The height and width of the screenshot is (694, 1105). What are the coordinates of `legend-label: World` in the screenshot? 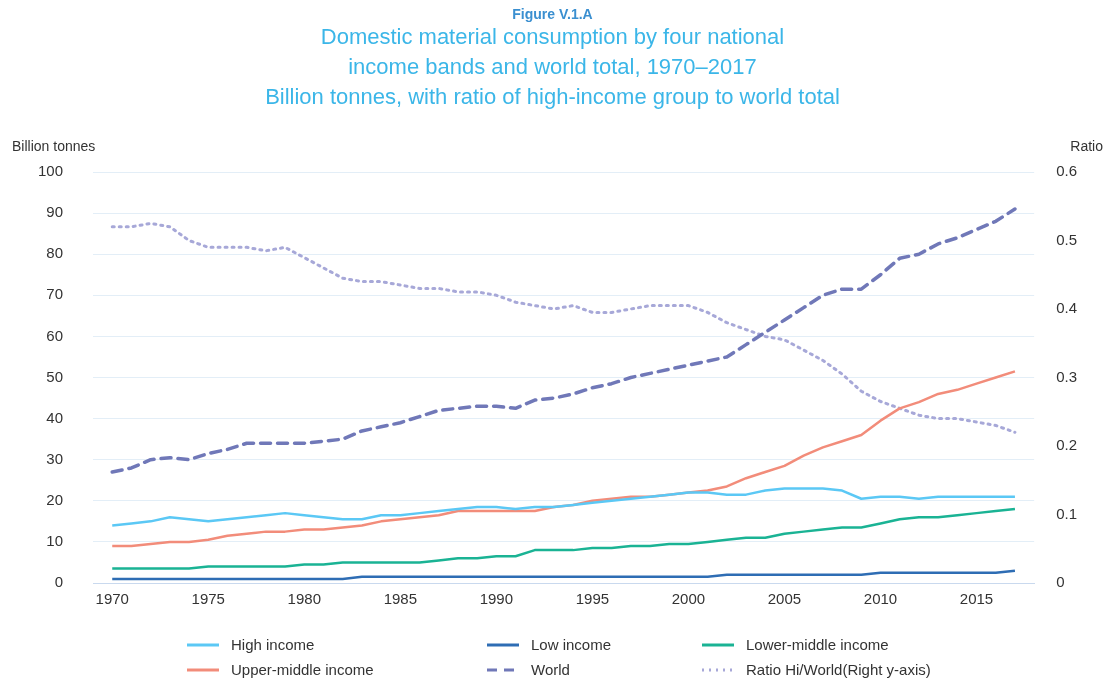 It's located at (550, 669).